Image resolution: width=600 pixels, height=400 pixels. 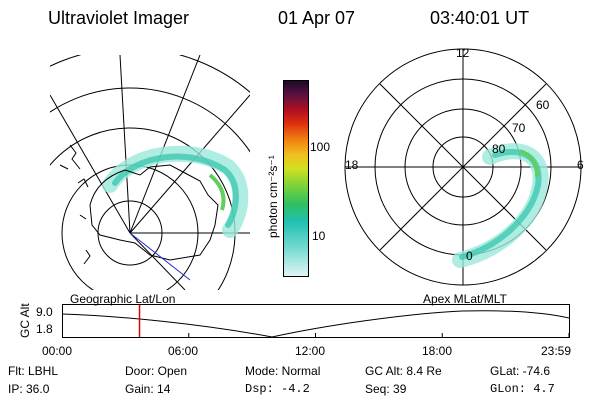 What do you see at coordinates (469, 256) in the screenshot?
I see `mlt-label-0: 0` at bounding box center [469, 256].